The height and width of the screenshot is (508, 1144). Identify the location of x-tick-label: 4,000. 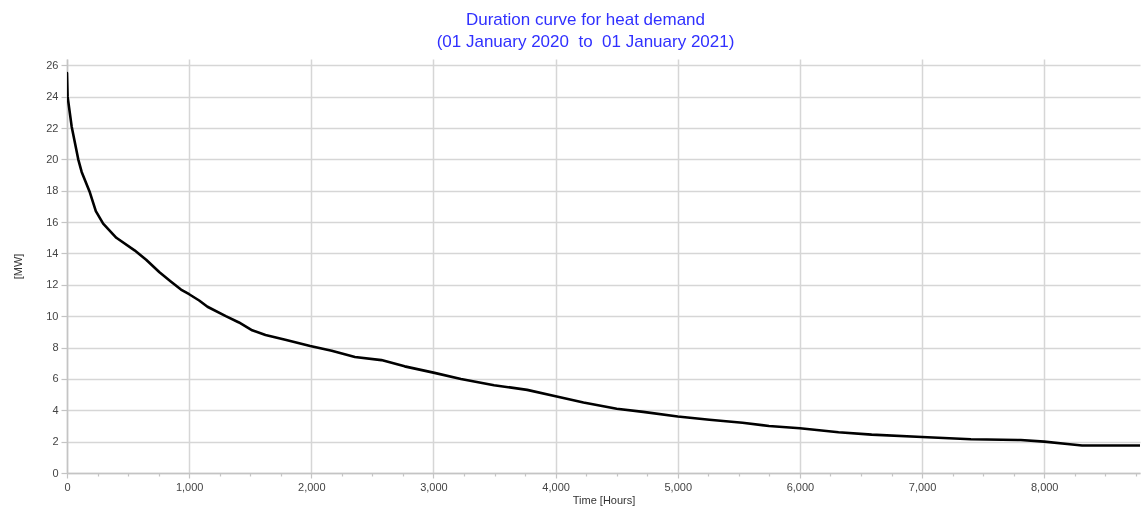
(556, 486).